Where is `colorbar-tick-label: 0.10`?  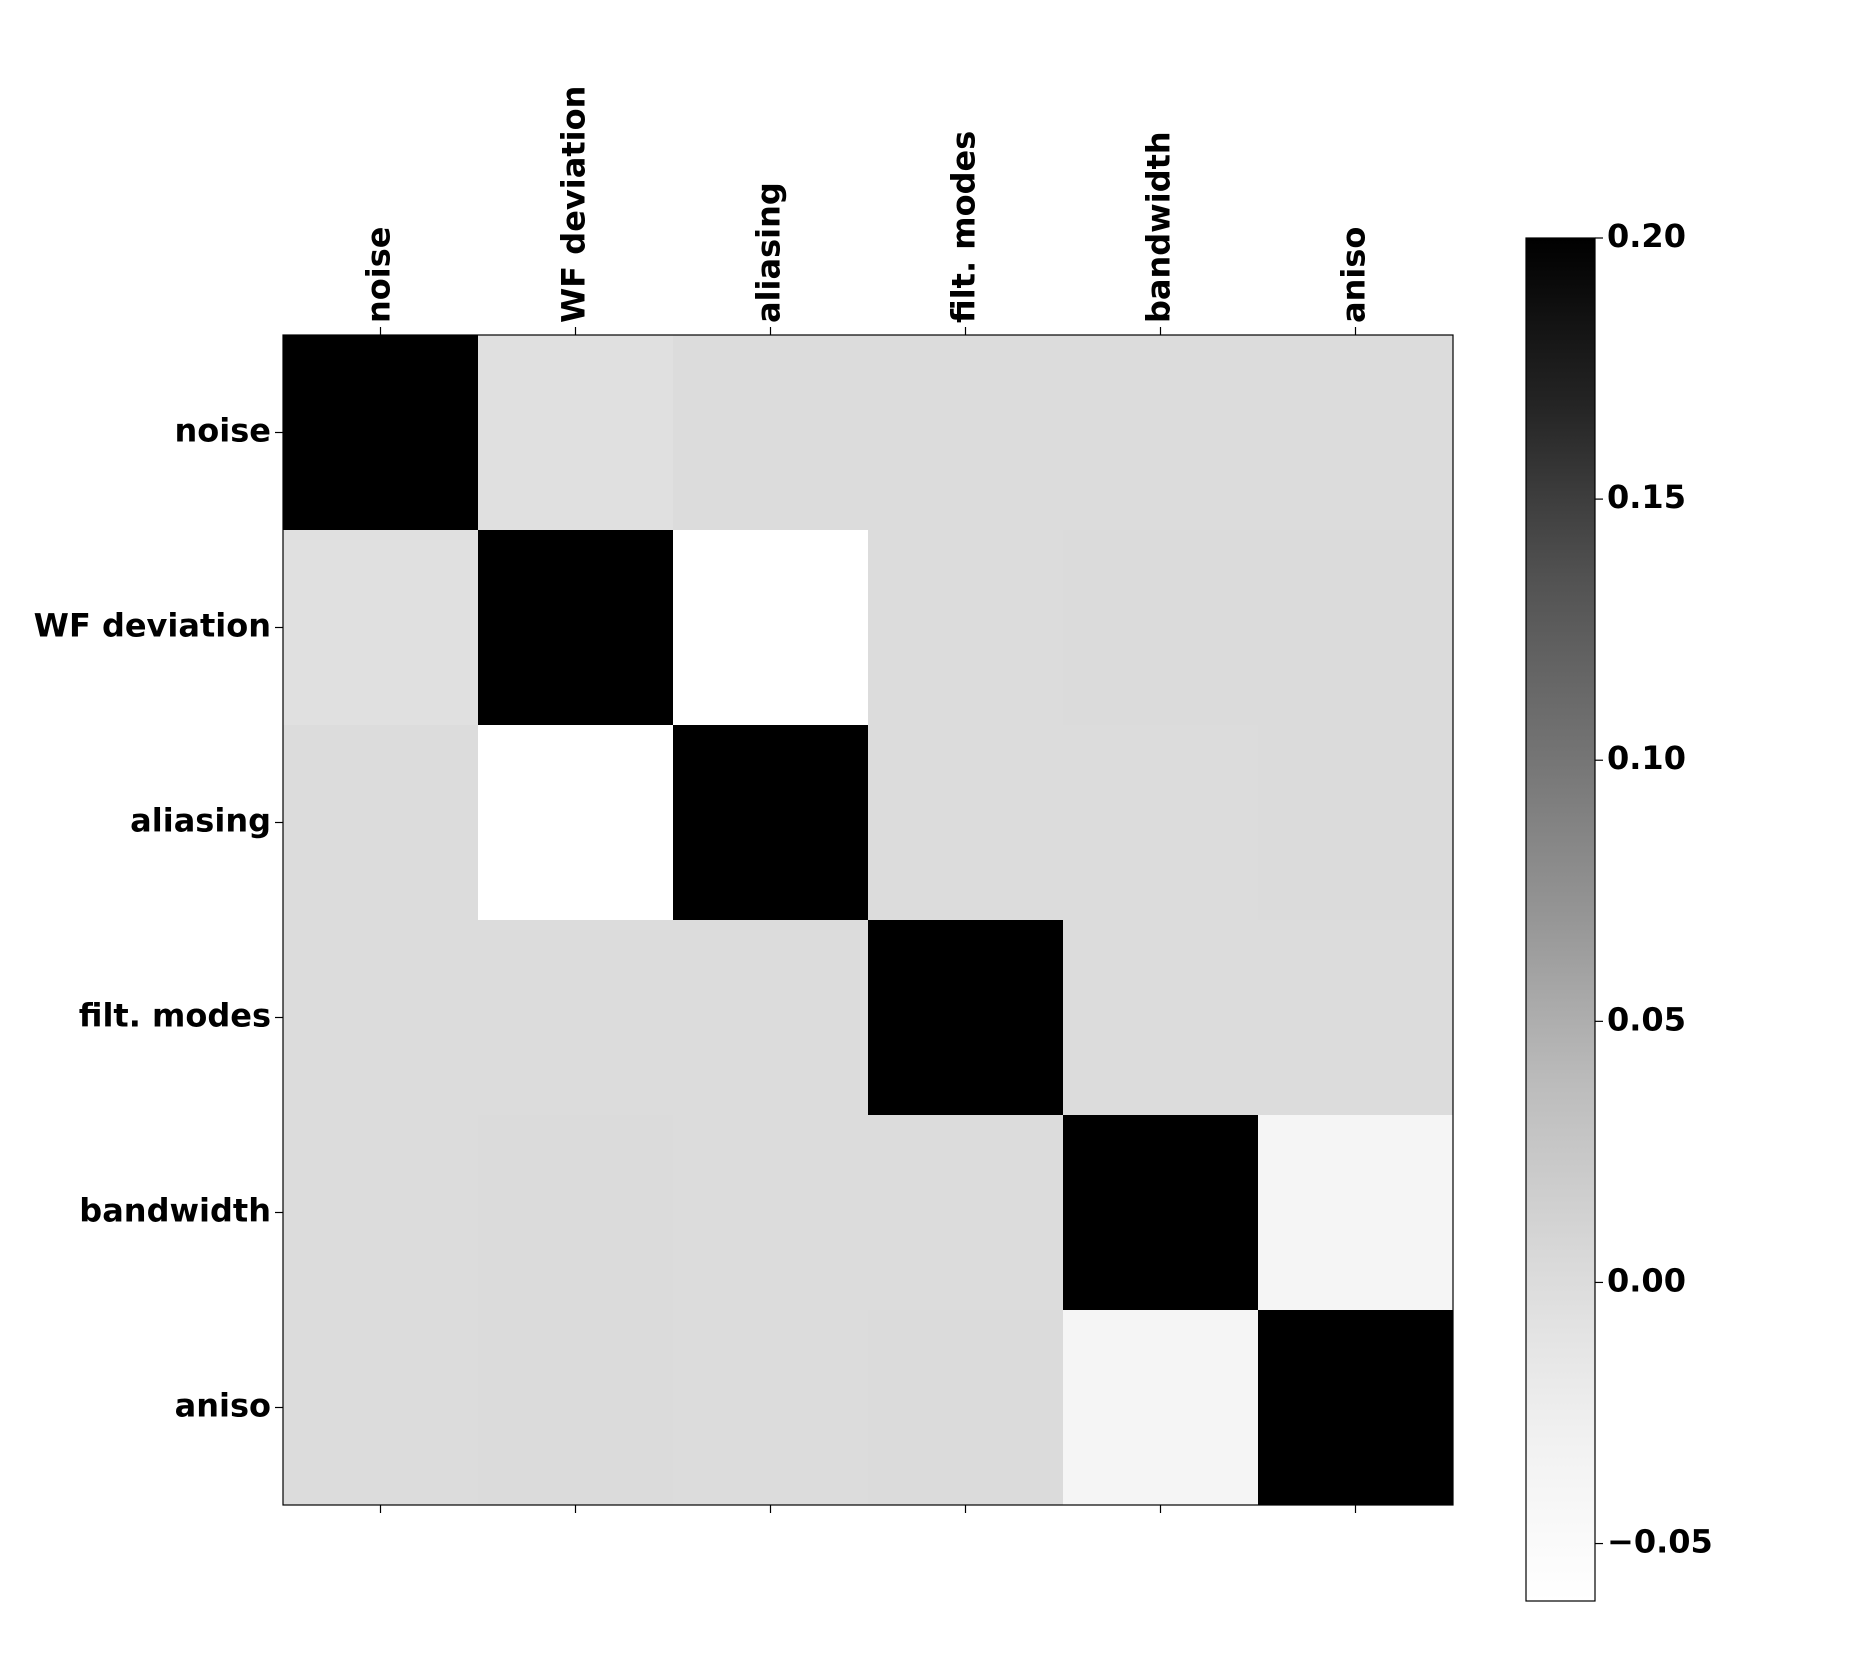
colorbar-tick-label: 0.10 is located at coordinates (1646, 758).